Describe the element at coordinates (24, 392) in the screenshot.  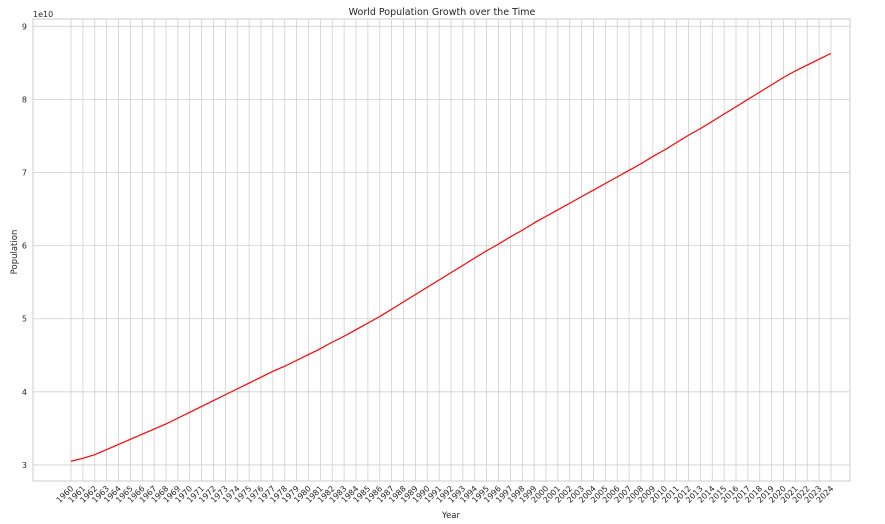
I see `y-tick-label: 4` at that location.